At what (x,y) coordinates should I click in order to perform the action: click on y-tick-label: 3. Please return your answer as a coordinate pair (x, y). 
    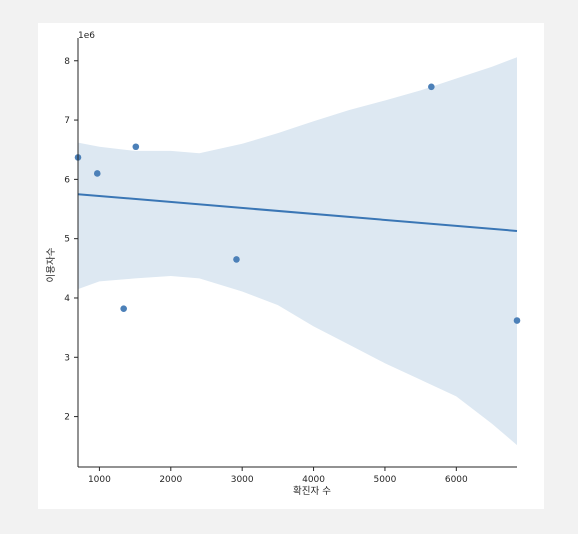
    Looking at the image, I should click on (67, 358).